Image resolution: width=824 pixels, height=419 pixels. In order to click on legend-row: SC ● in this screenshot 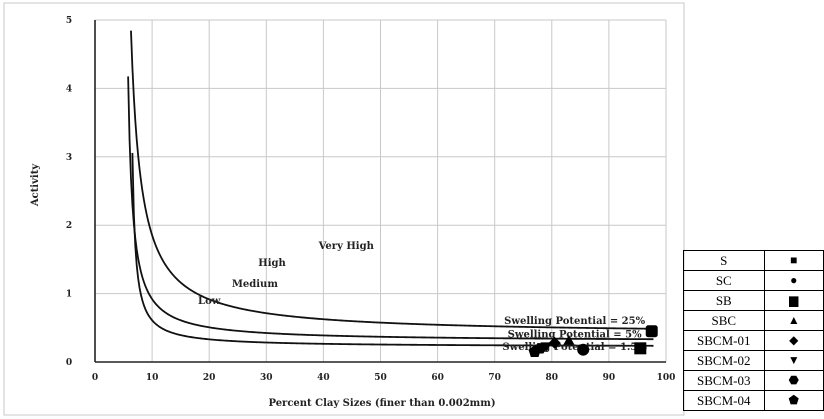, I will do `click(753, 280)`.